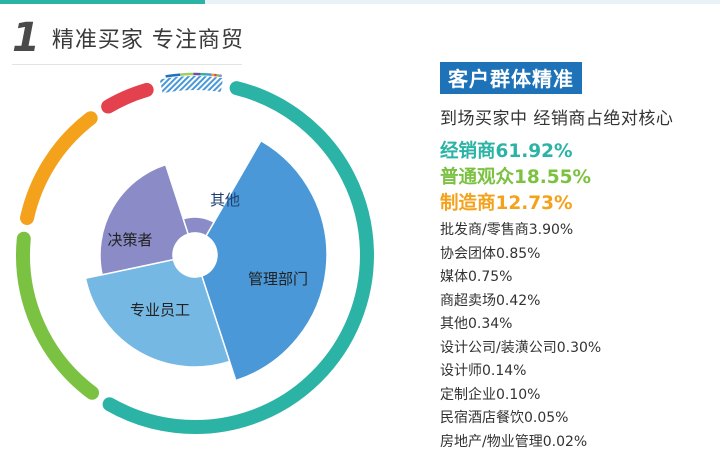 This screenshot has height=465, width=720. Describe the element at coordinates (506, 203) in the screenshot. I see `legend-major-item: 制造商12.73%` at that location.